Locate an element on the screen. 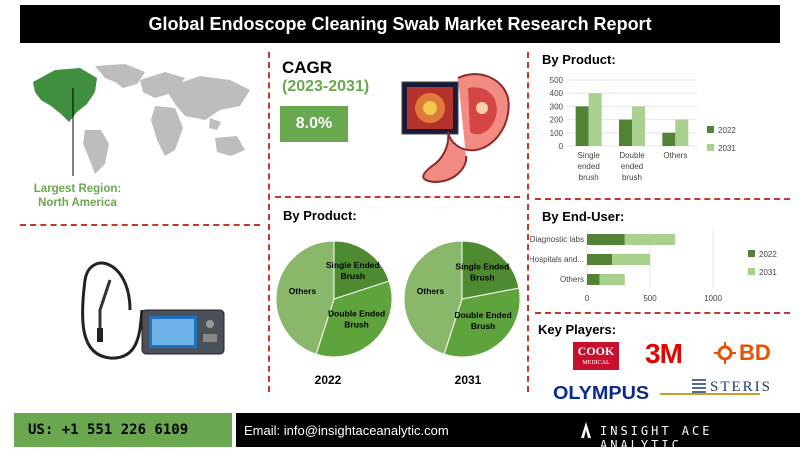 Image resolution: width=800 pixels, height=452 pixels. stomach-illustration is located at coordinates (455, 128).